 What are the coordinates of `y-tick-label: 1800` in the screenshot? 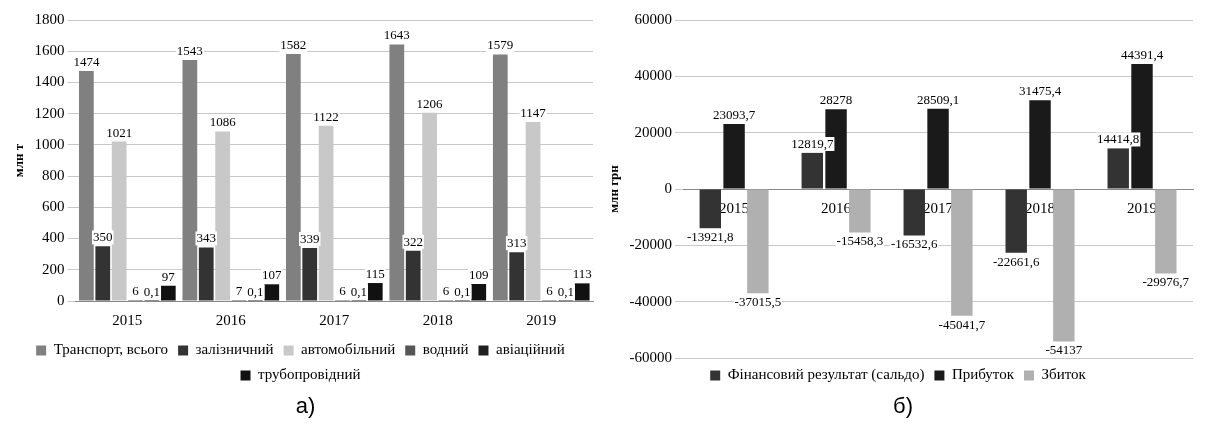 It's located at (49, 18).